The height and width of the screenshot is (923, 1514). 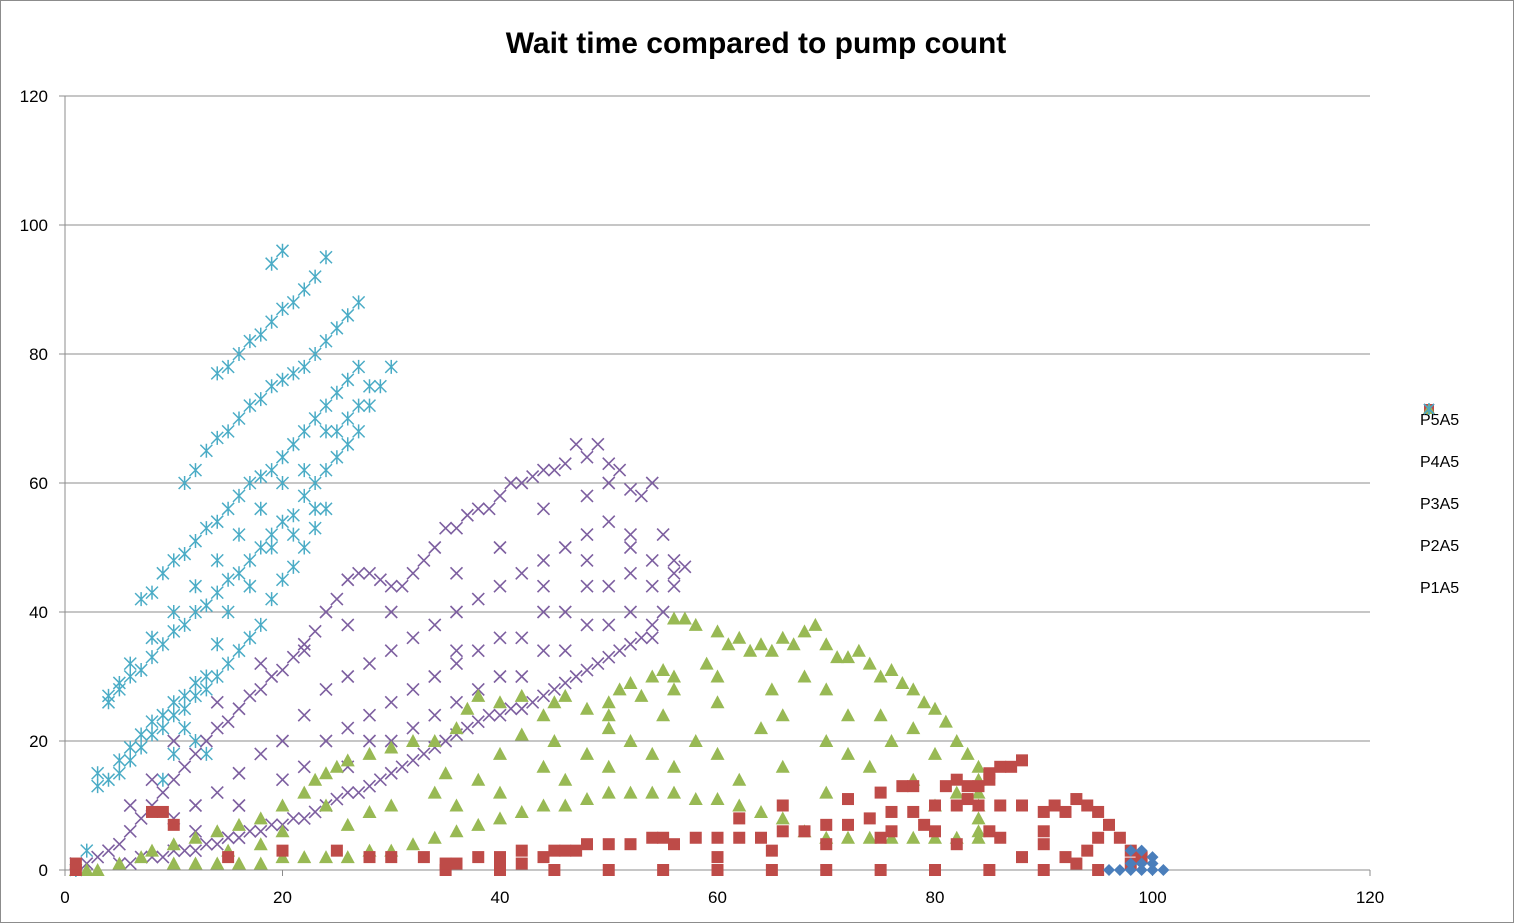 What do you see at coordinates (1152, 897) in the screenshot?
I see `x-tick-label: 100` at bounding box center [1152, 897].